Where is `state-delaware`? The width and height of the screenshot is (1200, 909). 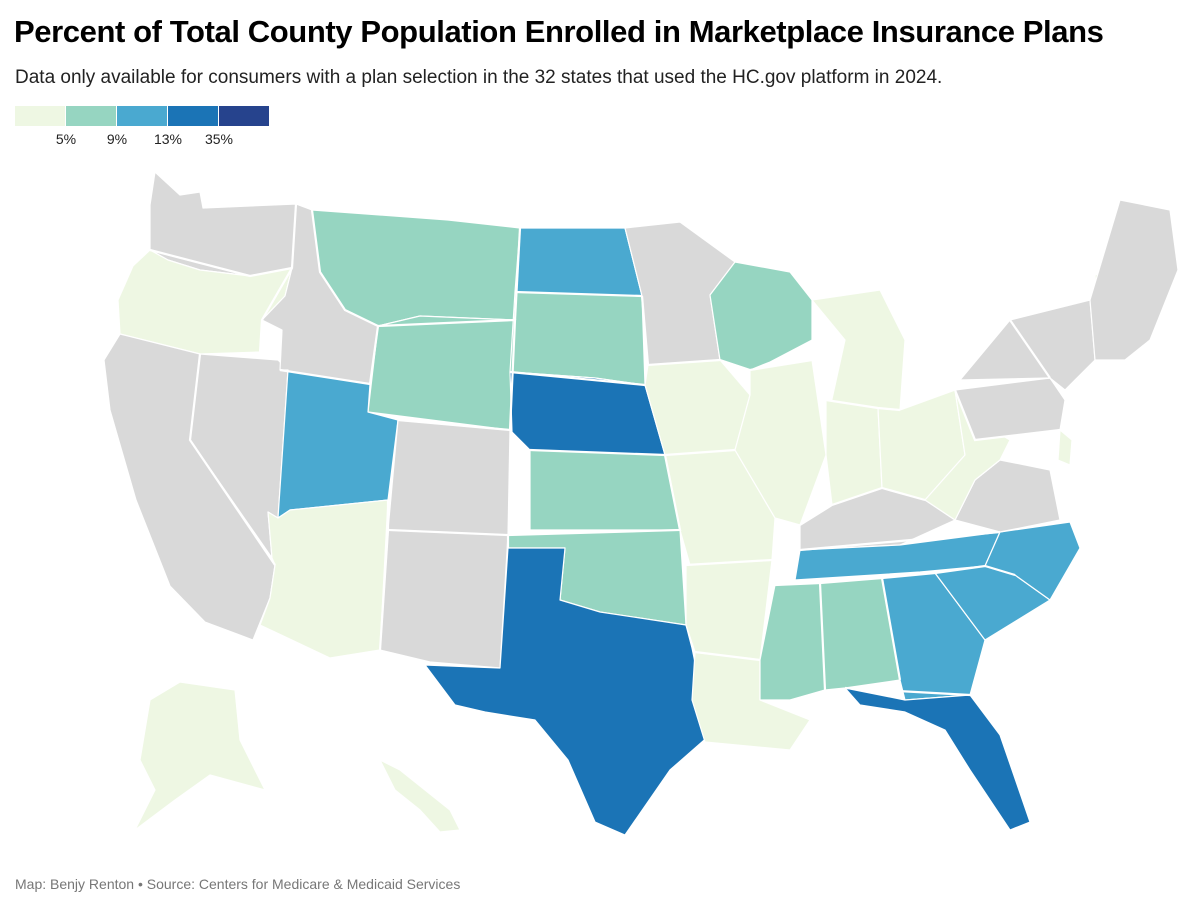 state-delaware is located at coordinates (1065, 447).